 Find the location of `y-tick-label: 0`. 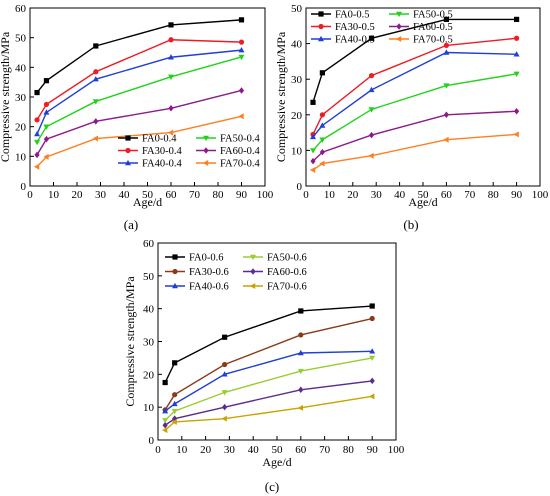

y-tick-label: 0 is located at coordinates (152, 441).